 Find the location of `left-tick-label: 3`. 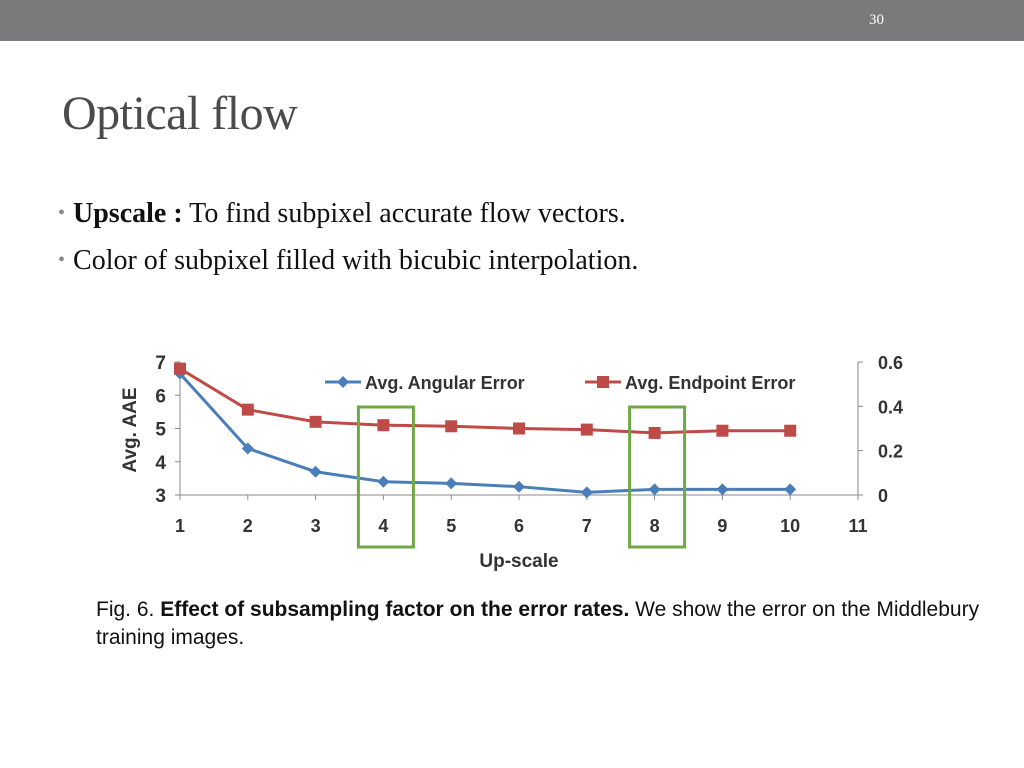

left-tick-label: 3 is located at coordinates (160, 496).